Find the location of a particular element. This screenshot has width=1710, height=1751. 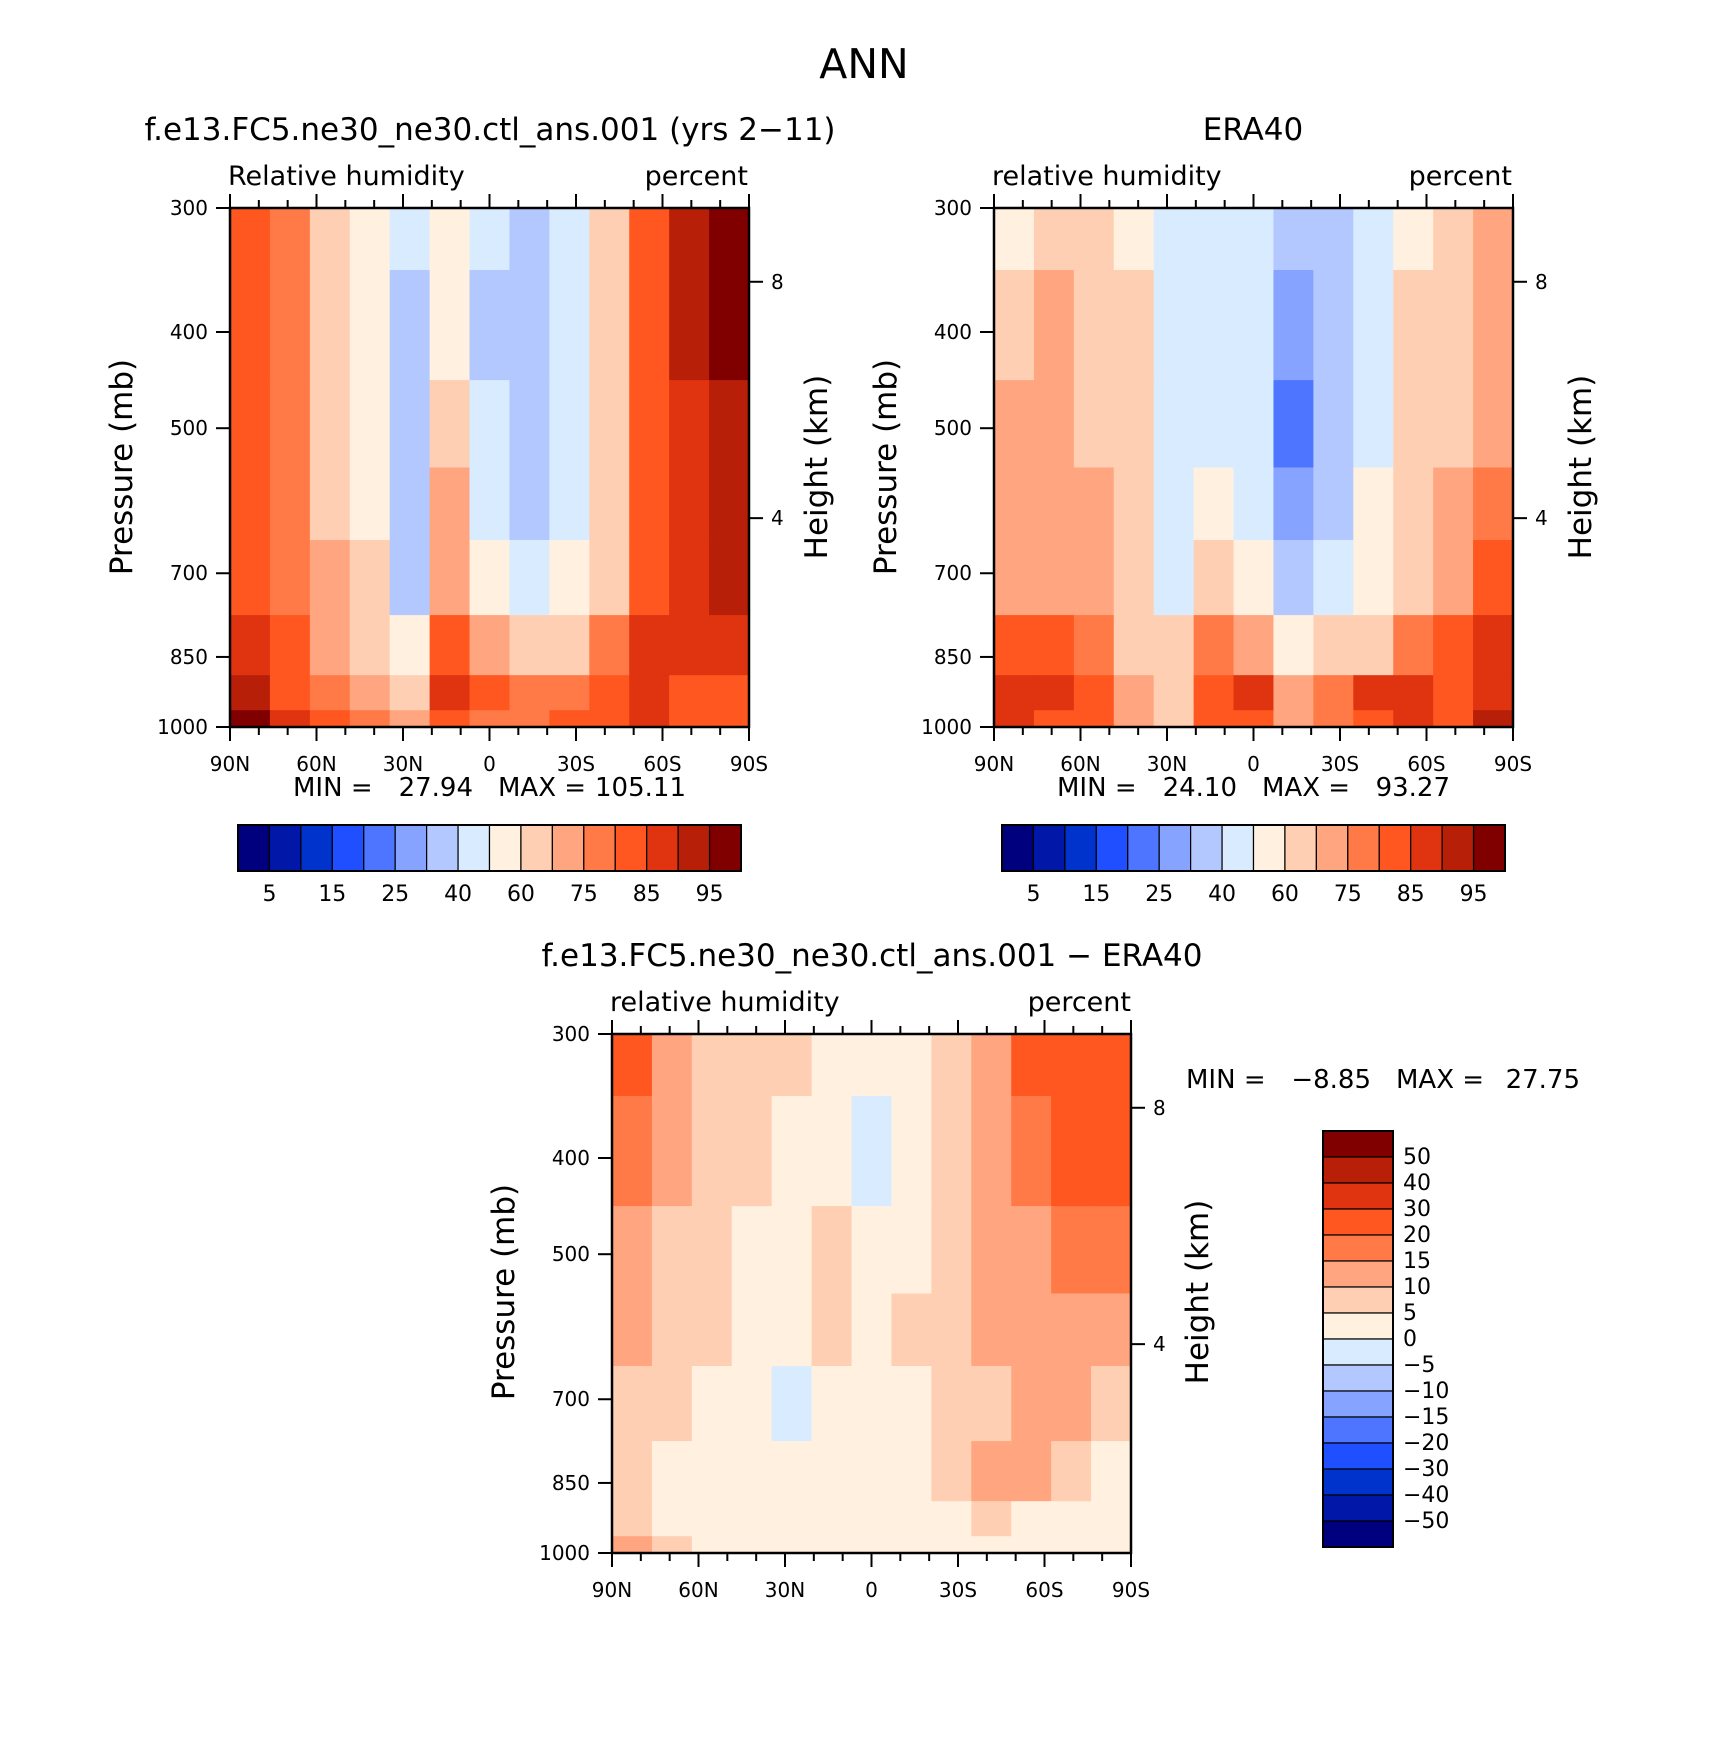

panel-obs-max-label: MAX = is located at coordinates (1306, 788).